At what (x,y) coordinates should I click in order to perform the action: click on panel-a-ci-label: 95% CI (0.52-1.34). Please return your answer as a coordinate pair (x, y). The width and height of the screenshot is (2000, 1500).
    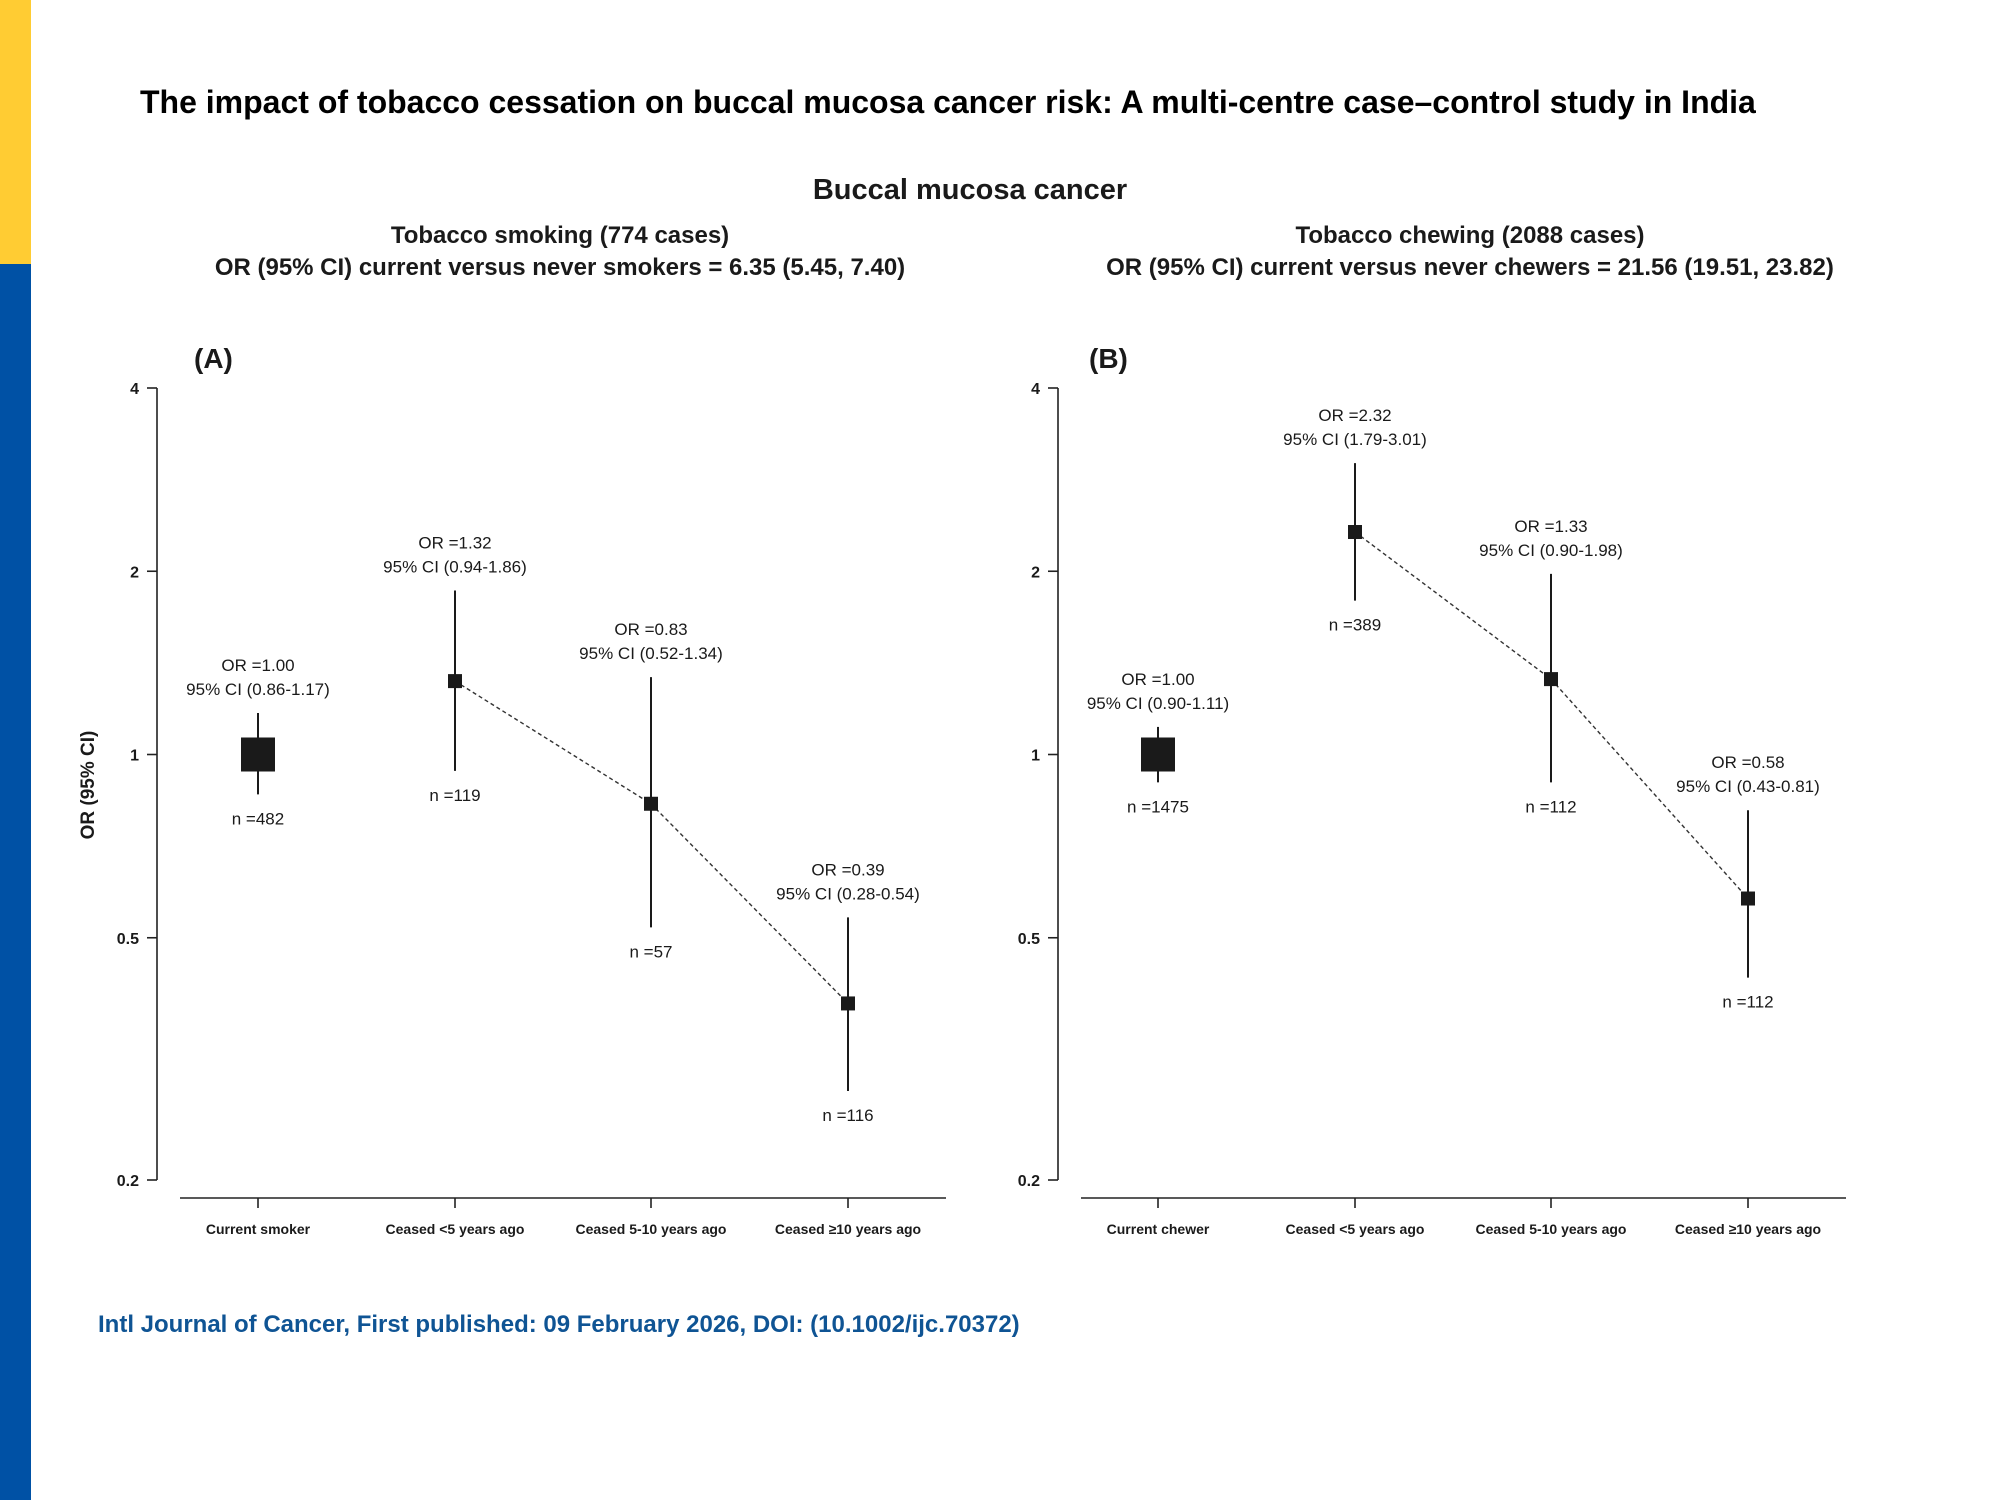
    Looking at the image, I should click on (651, 653).